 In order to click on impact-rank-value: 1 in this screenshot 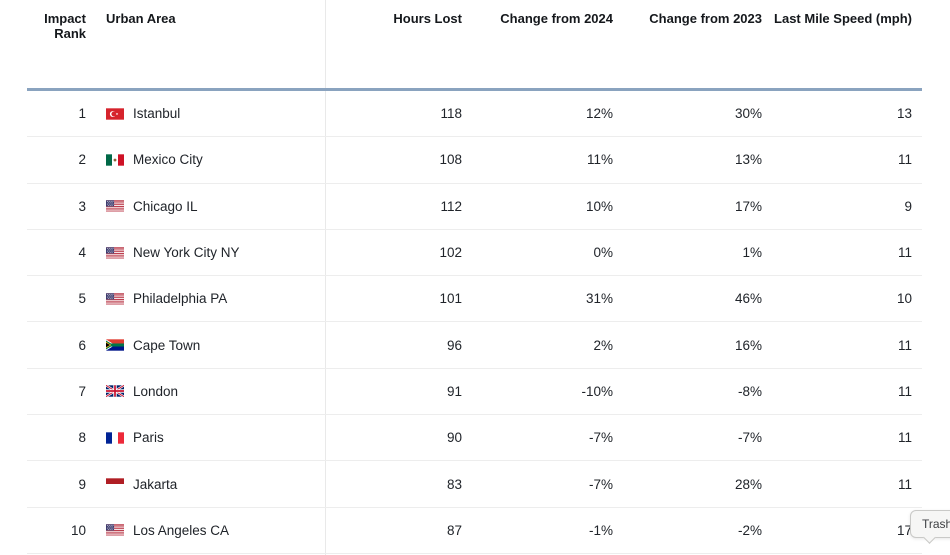, I will do `click(82, 114)`.